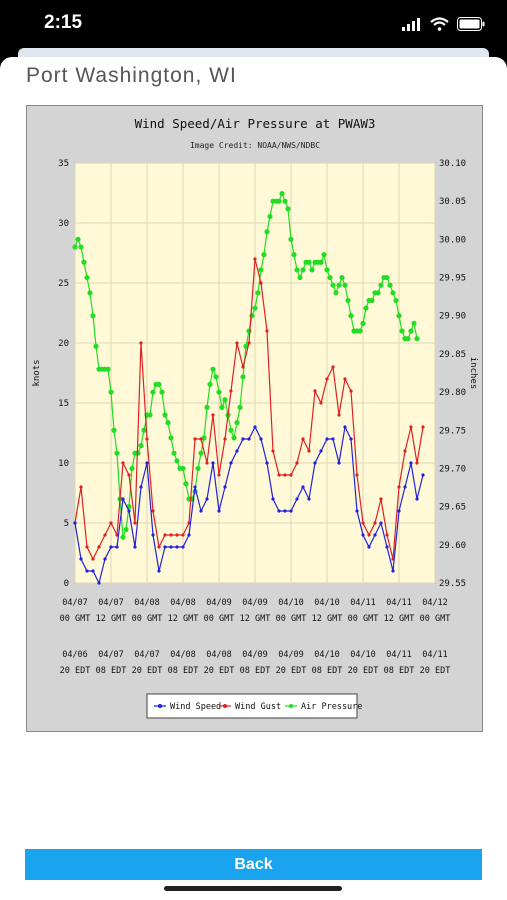 The width and height of the screenshot is (507, 900). Describe the element at coordinates (452, 393) in the screenshot. I see `y-right-tick-label: 29.80` at that location.